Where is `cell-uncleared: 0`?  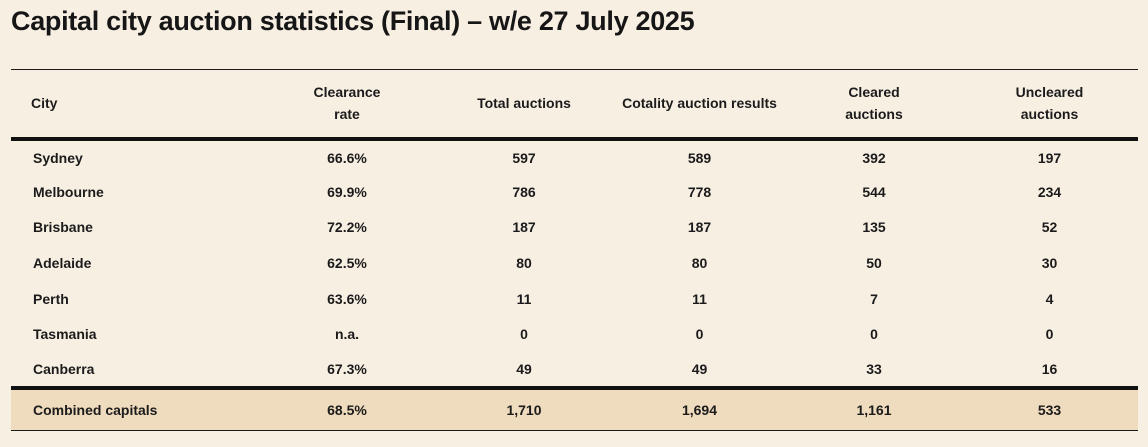 cell-uncleared: 0 is located at coordinates (1049, 334).